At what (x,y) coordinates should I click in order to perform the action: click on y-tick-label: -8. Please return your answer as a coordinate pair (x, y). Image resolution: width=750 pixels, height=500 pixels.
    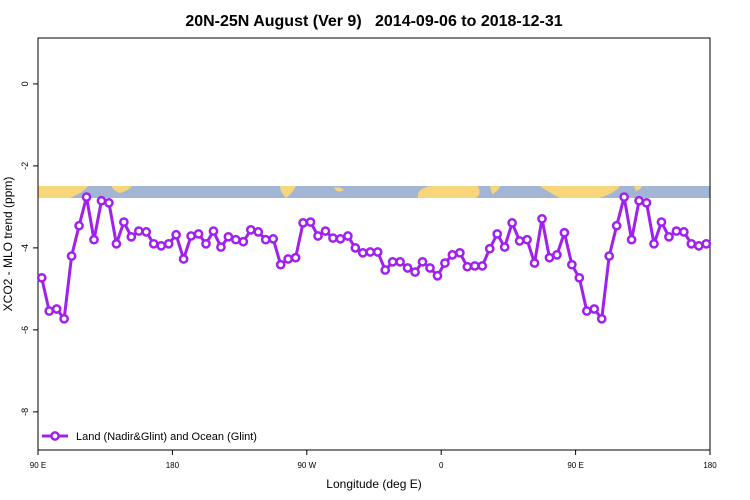
    Looking at the image, I should click on (25, 412).